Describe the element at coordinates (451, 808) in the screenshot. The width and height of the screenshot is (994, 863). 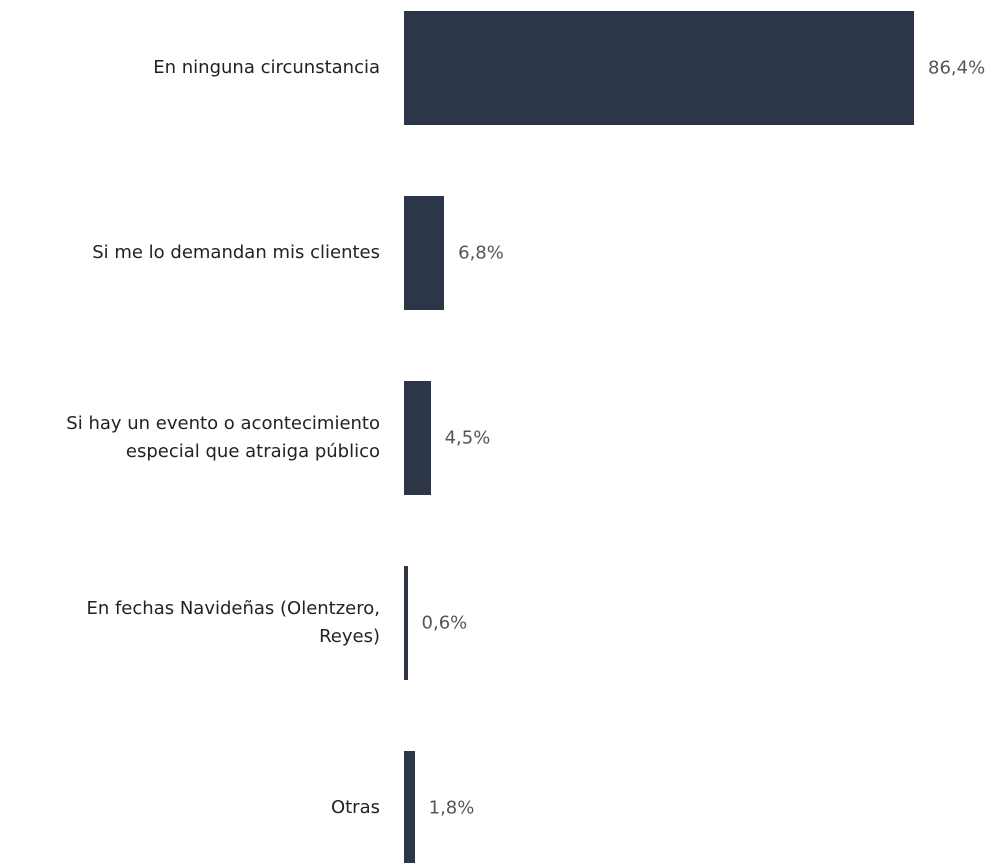
I see `value-label: 1,8%` at that location.